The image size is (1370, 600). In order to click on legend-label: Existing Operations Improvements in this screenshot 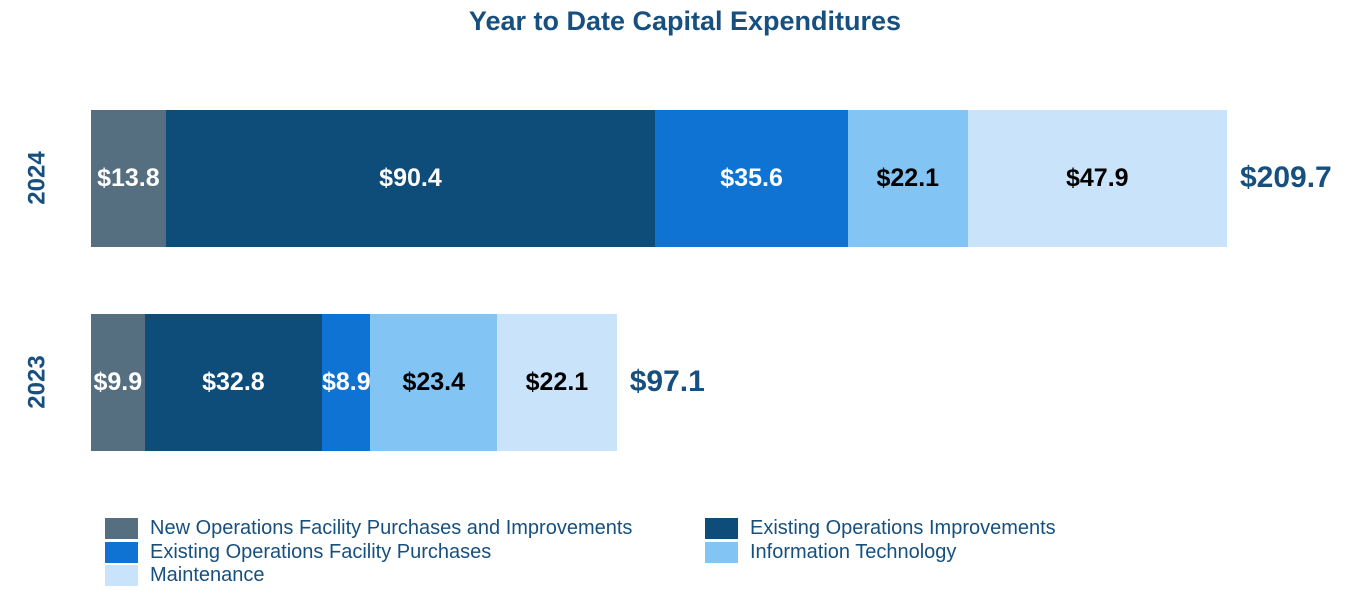, I will do `click(903, 528)`.